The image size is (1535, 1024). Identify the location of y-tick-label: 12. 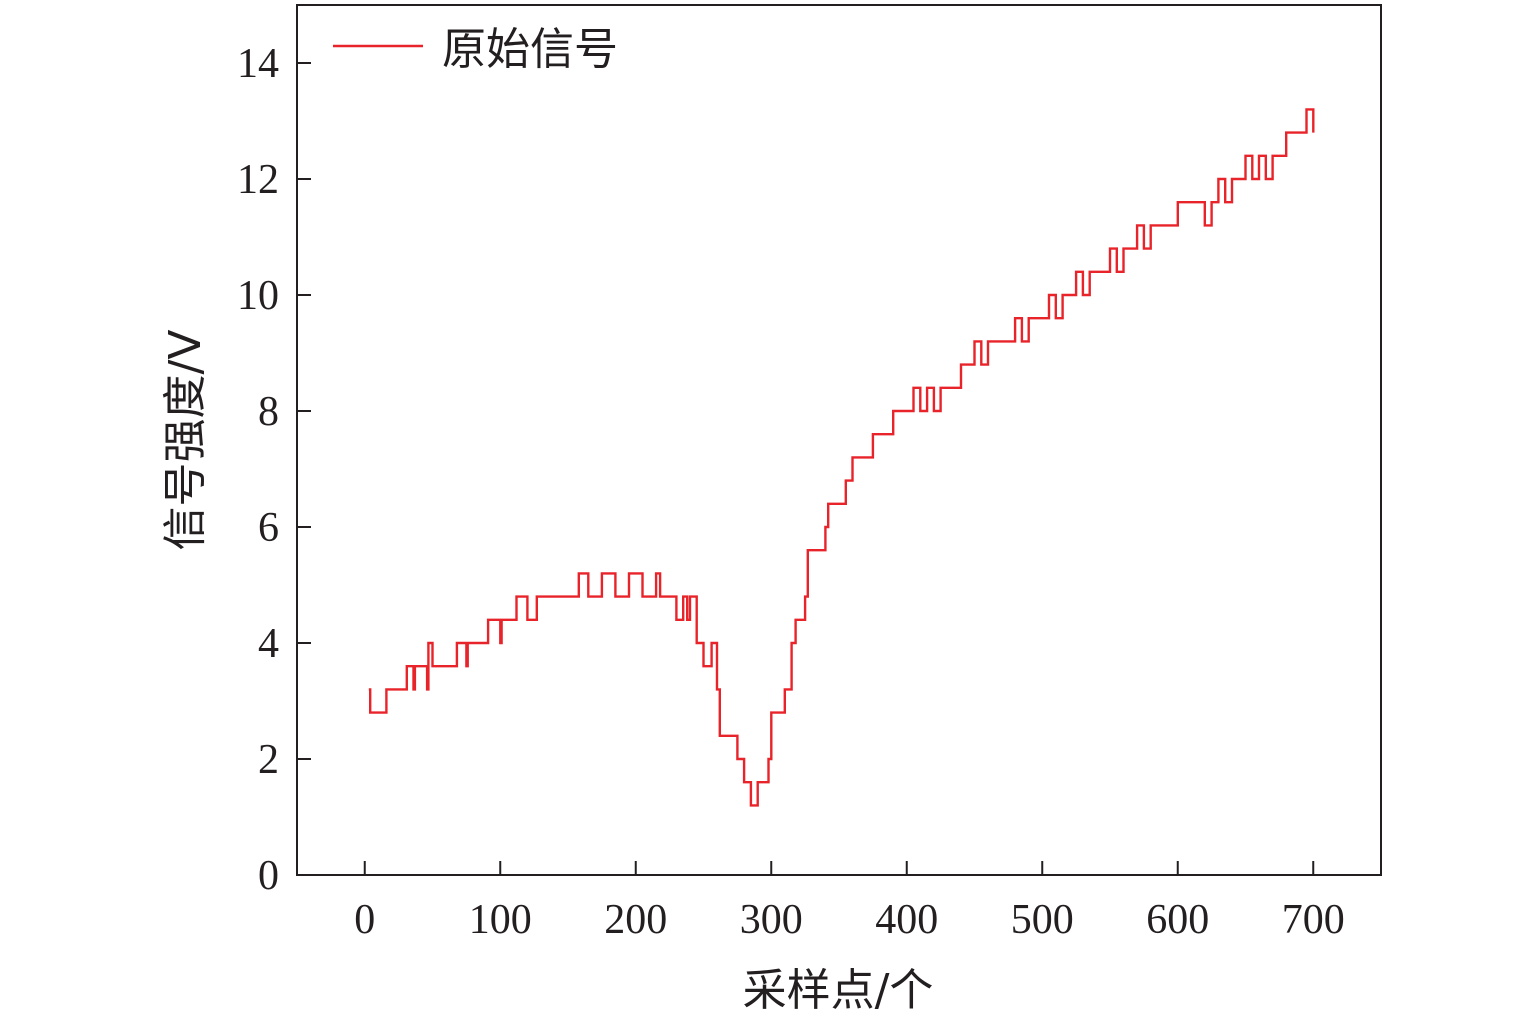
(258, 180).